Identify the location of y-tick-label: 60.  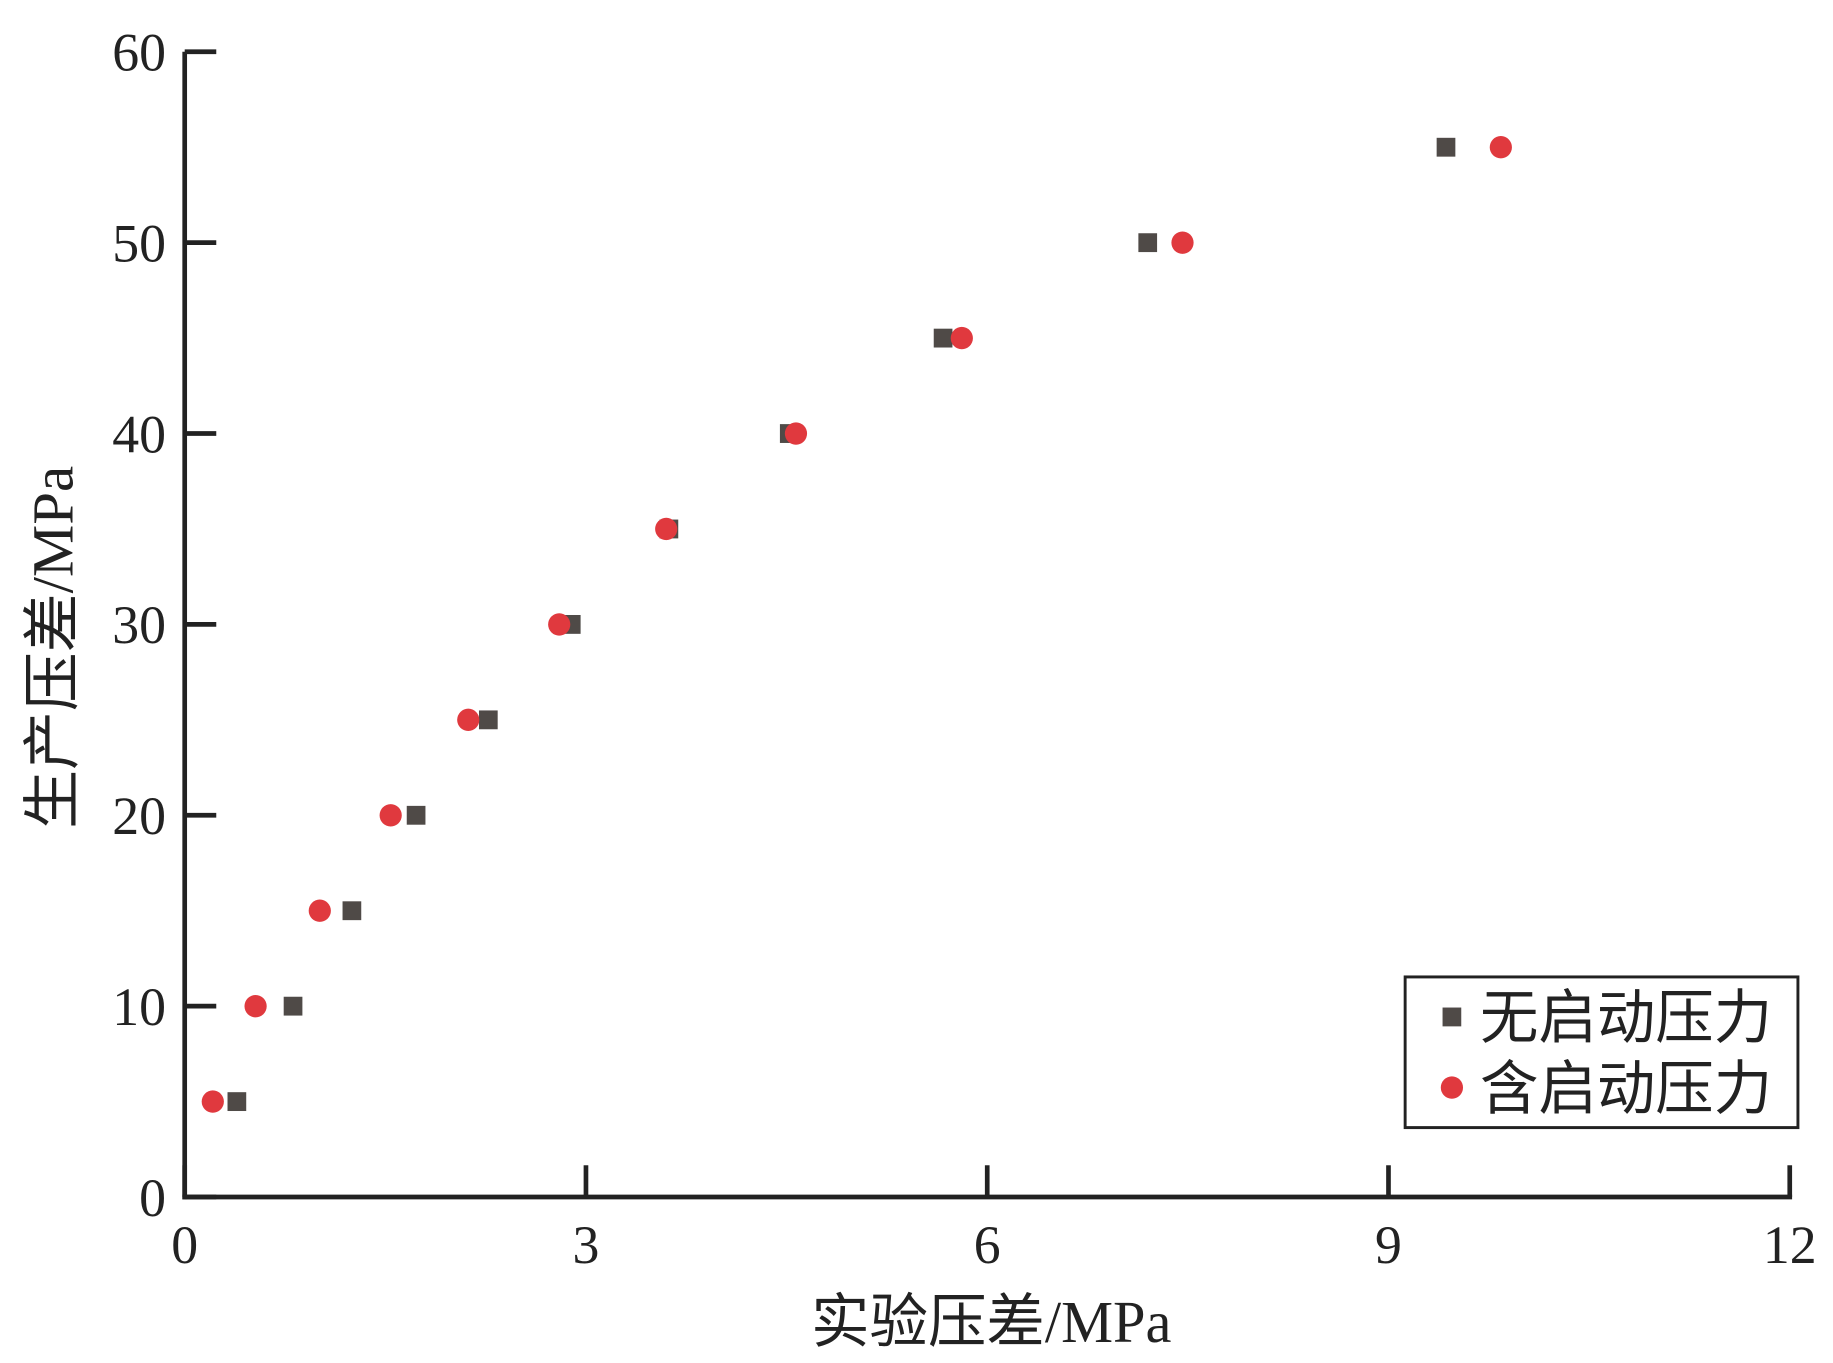
(139, 52).